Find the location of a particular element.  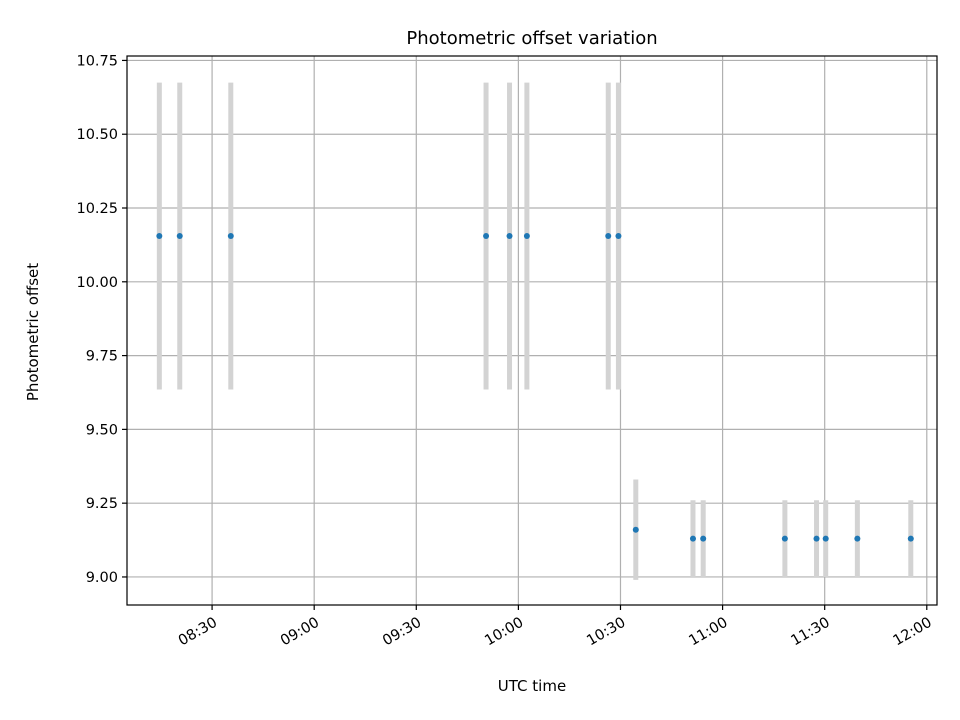

y-tick-label: 9.25 is located at coordinates (102, 504).